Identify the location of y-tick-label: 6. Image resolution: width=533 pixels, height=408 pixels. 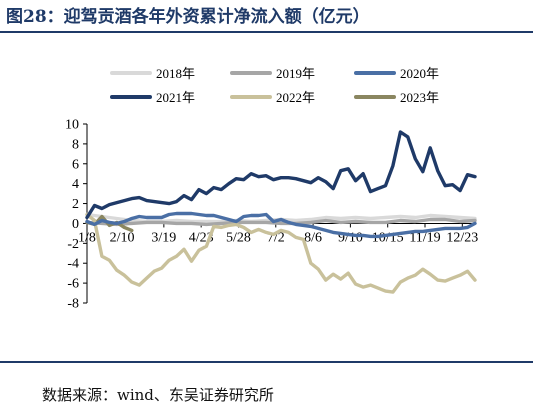
(75, 164).